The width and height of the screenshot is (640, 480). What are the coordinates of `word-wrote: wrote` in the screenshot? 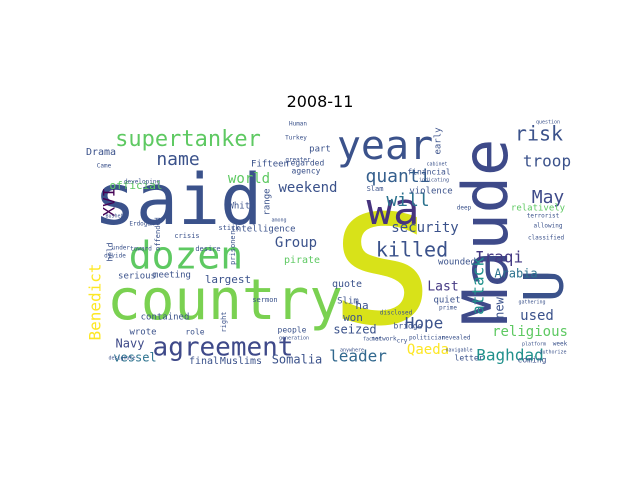 It's located at (142, 333).